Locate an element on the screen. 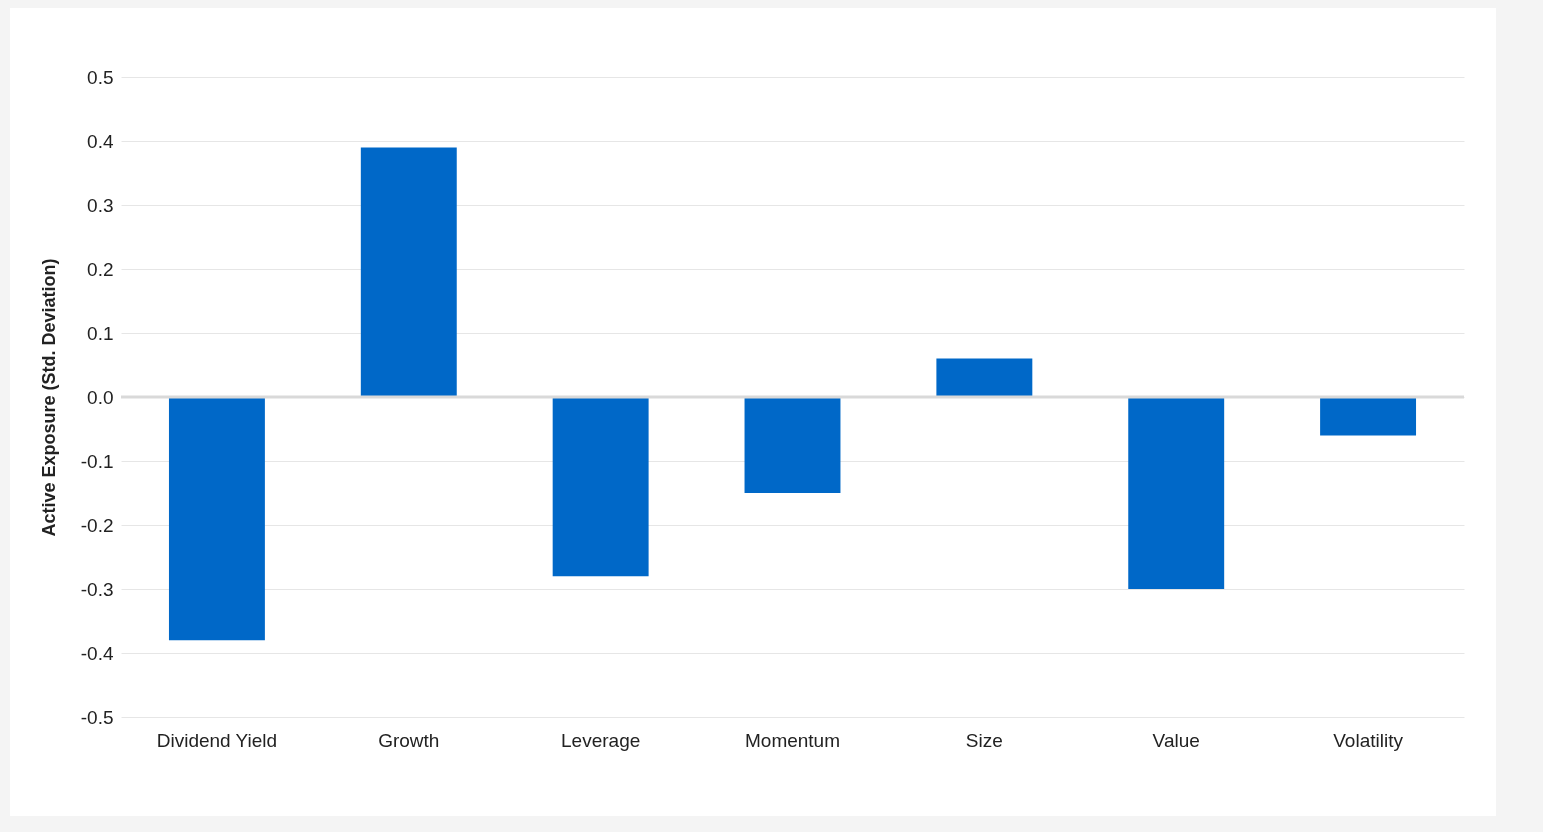 The image size is (1543, 832). x-tick-label: Growth is located at coordinates (409, 740).